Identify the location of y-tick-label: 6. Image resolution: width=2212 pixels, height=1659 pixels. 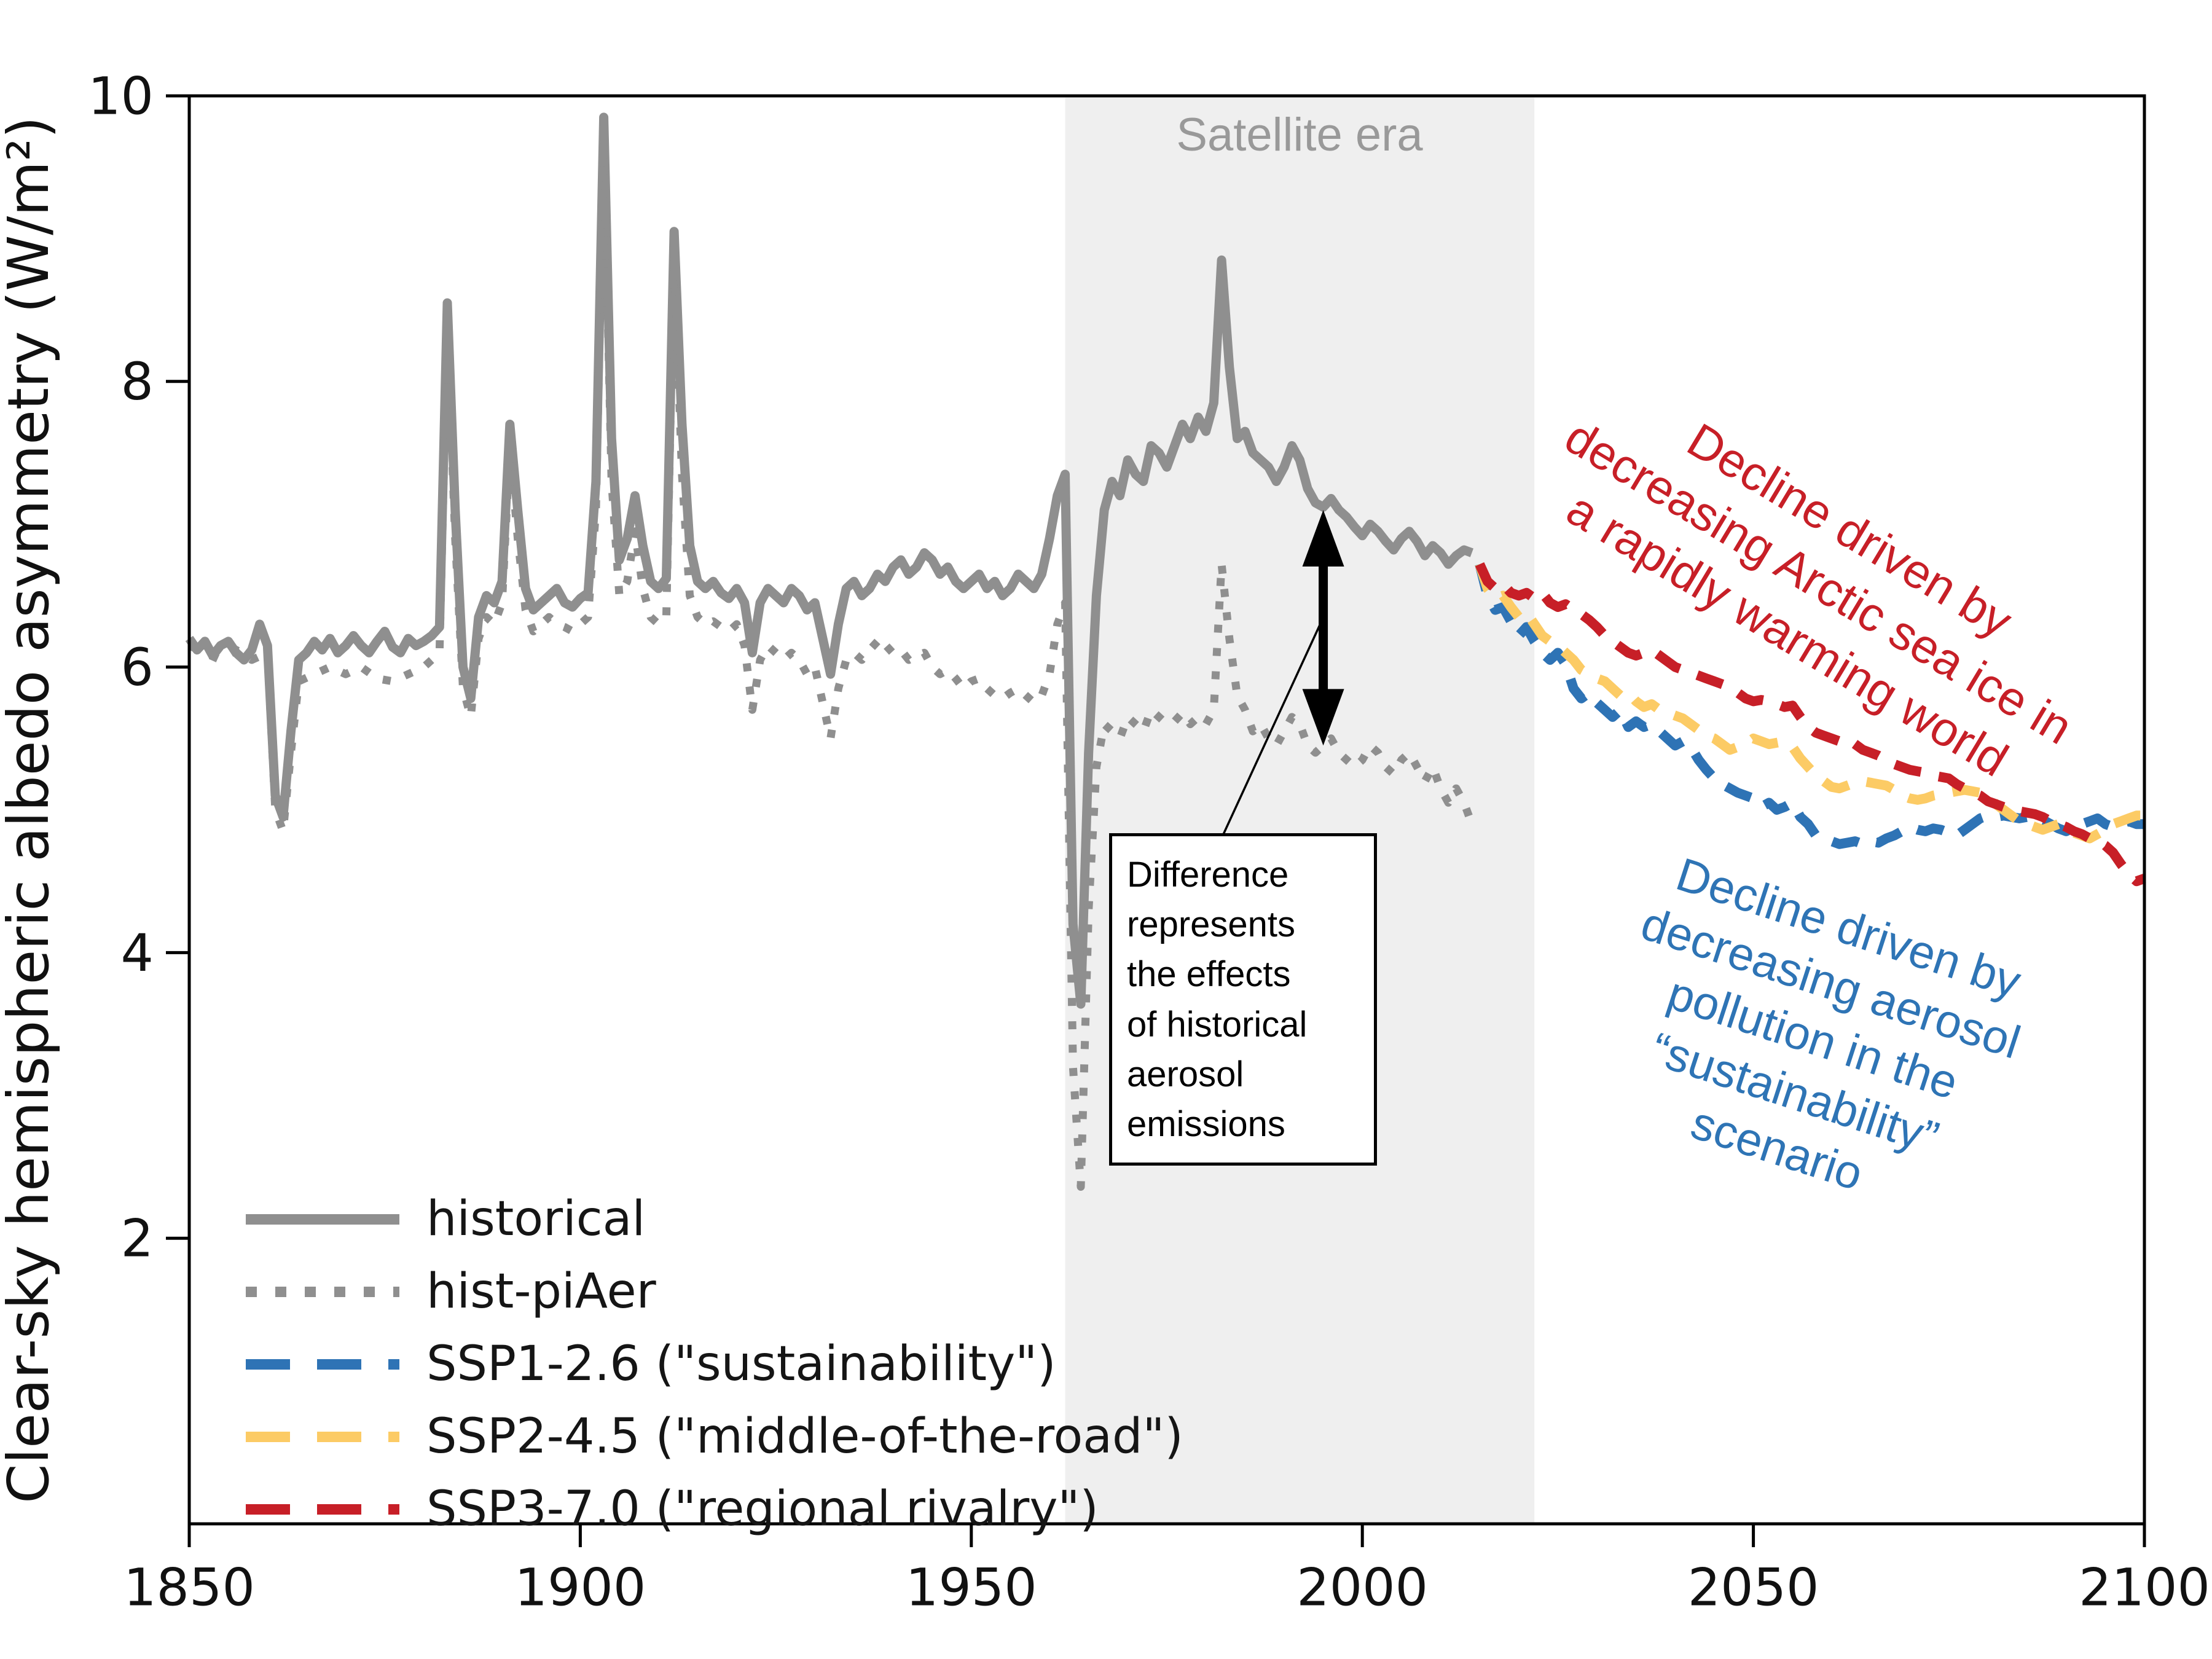
(137, 667).